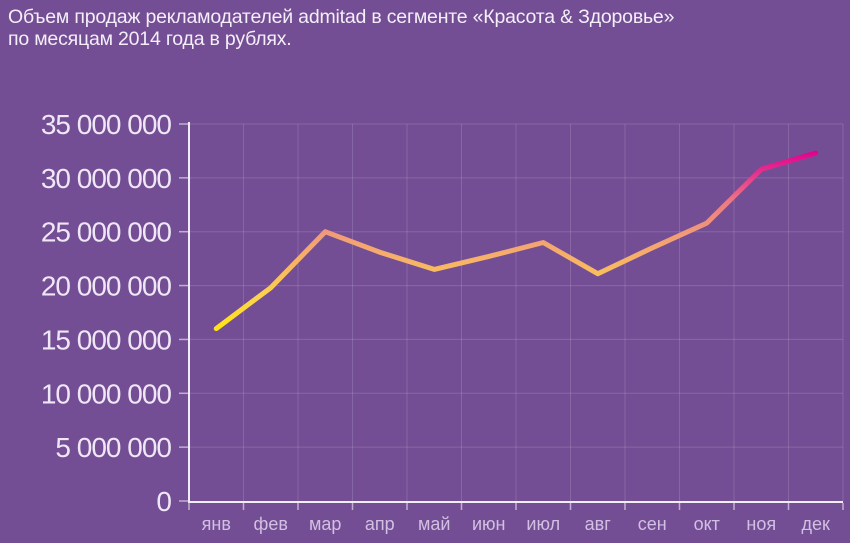 This screenshot has height=543, width=850. What do you see at coordinates (150, 39) in the screenshot?
I see `chart-title-line2: по месяцам 2014 года в рублях.` at bounding box center [150, 39].